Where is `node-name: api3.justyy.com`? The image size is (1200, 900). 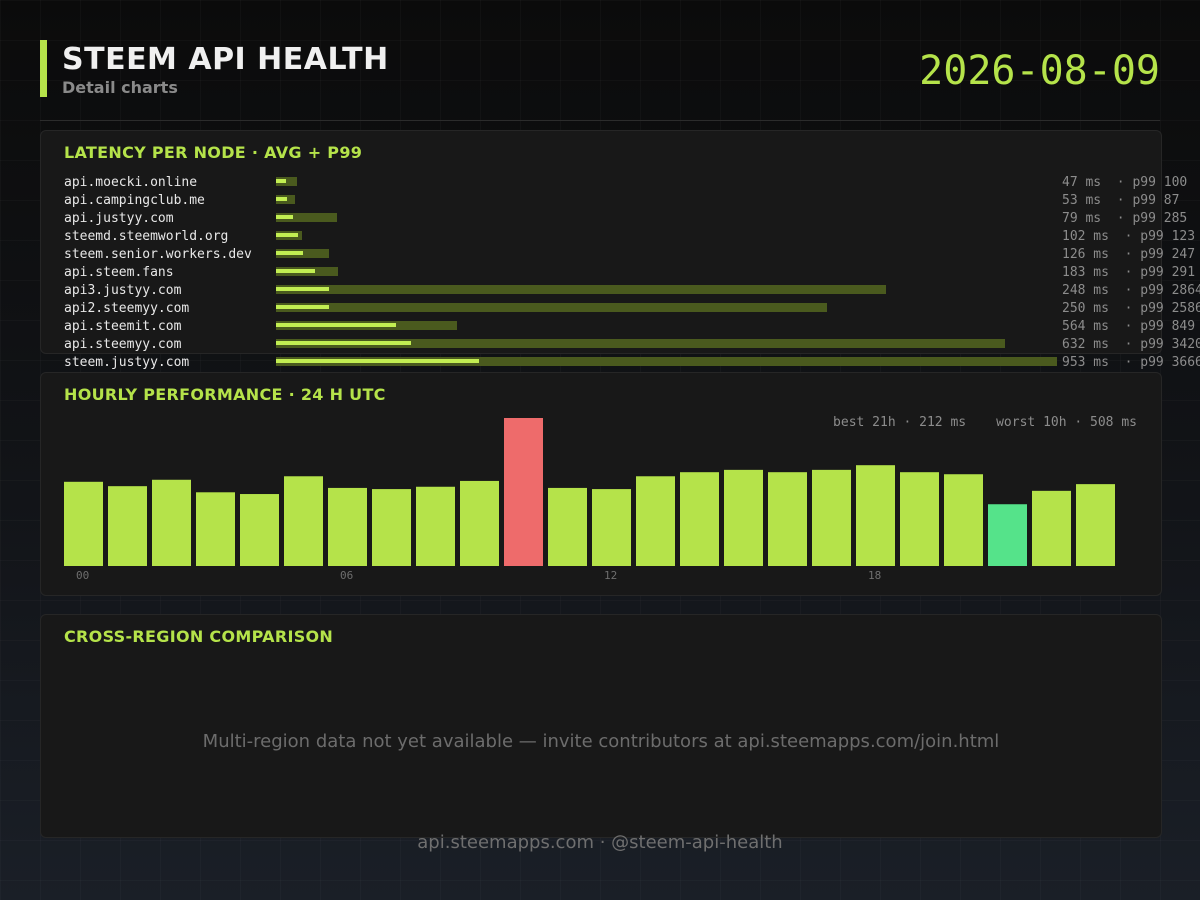 node-name: api3.justyy.com is located at coordinates (123, 290).